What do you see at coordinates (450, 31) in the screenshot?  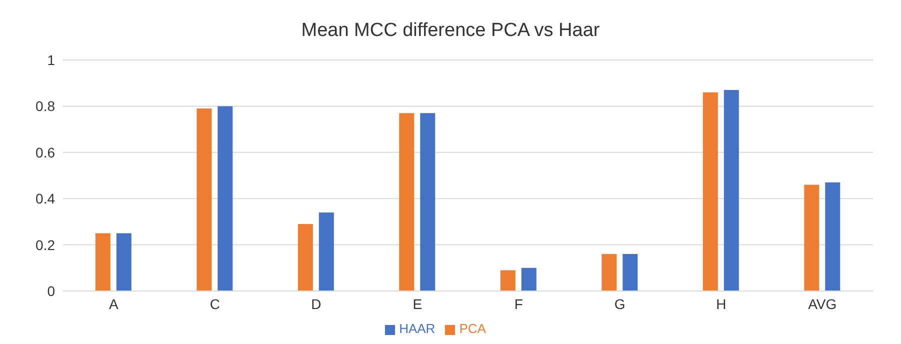 I see `chart-title: Mean MCC difference PCA vs Haar` at bounding box center [450, 31].